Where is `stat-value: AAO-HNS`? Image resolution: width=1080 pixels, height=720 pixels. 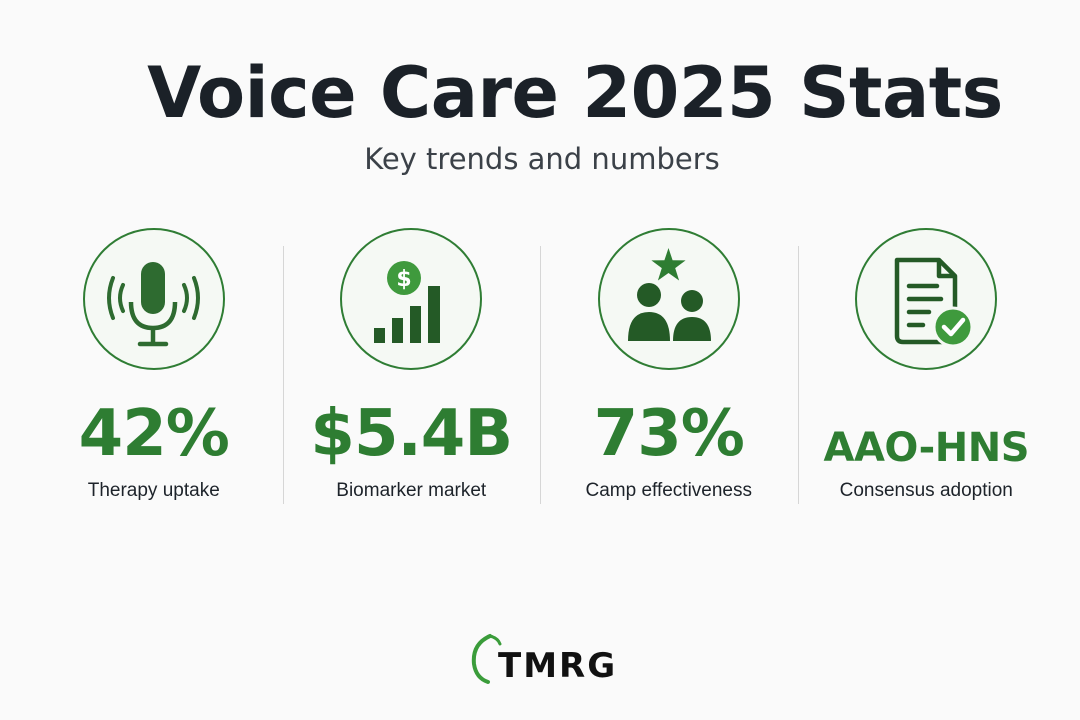 stat-value: AAO-HNS is located at coordinates (926, 448).